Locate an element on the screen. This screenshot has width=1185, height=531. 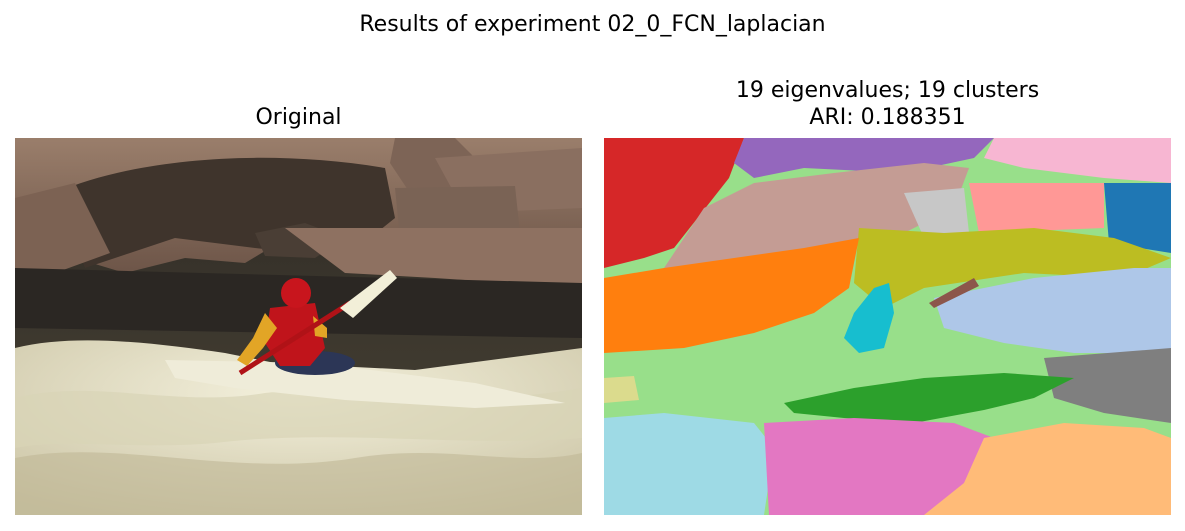
segmentation-title-line2: ARI: 0.188351 is located at coordinates (887, 117).